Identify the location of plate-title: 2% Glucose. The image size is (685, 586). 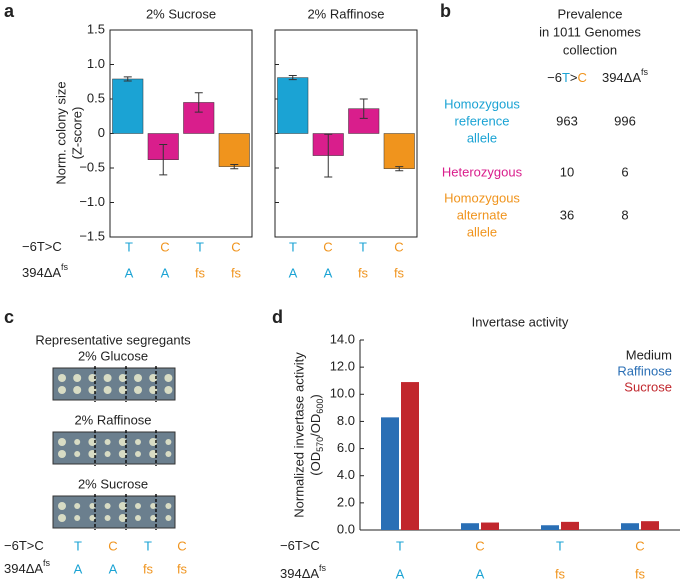
(113, 355).